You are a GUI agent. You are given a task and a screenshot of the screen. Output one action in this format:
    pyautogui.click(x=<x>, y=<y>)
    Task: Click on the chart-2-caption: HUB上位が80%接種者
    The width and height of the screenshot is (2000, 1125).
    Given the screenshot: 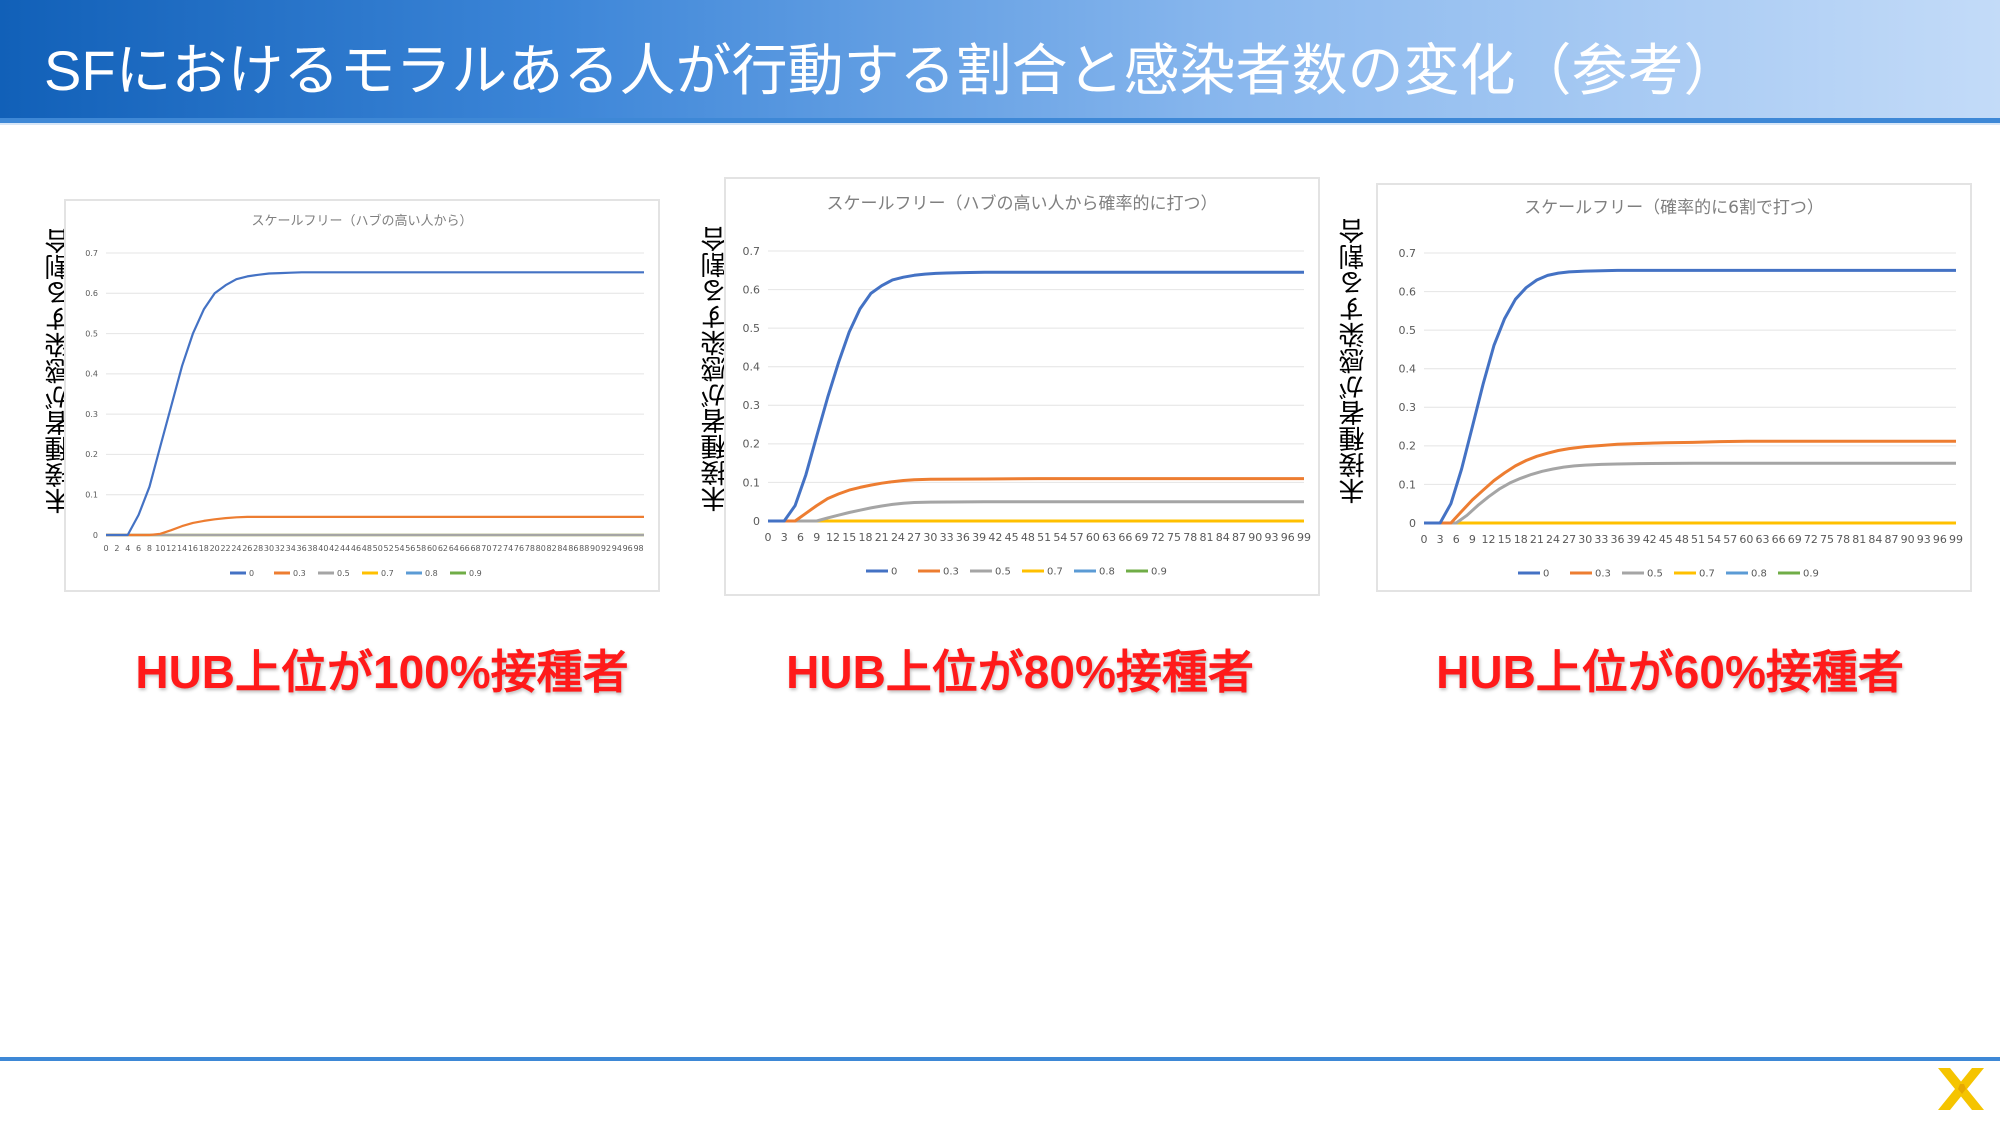 What is the action you would take?
    pyautogui.click(x=1020, y=672)
    